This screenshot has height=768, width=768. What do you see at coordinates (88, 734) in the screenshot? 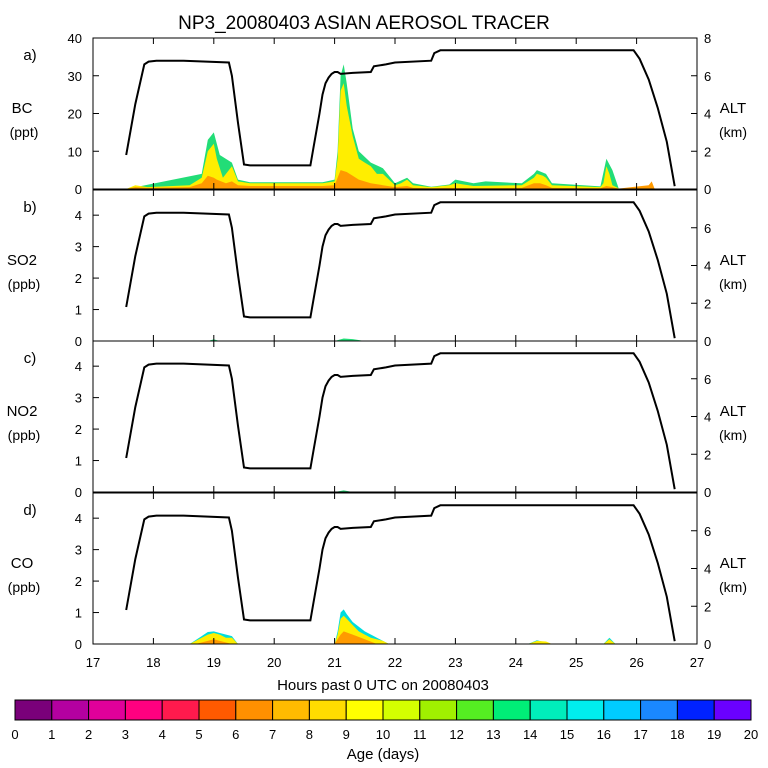
I see `colorbar-tick-label: 2` at bounding box center [88, 734].